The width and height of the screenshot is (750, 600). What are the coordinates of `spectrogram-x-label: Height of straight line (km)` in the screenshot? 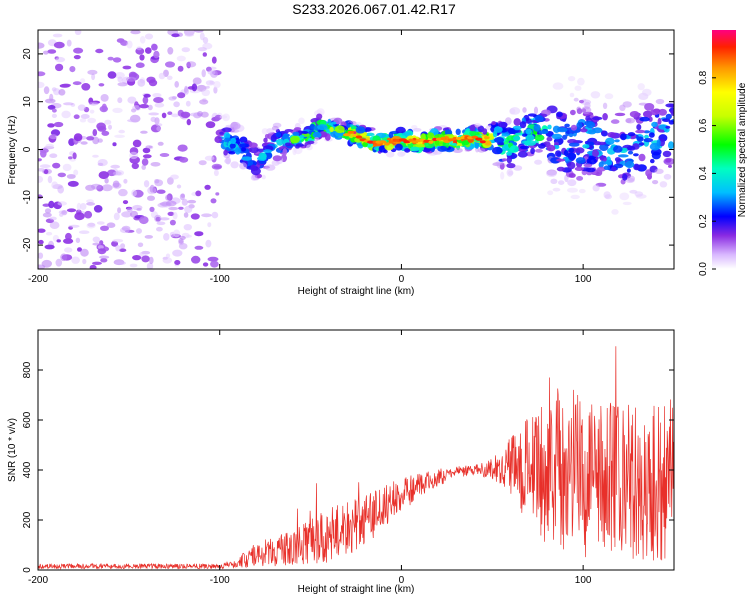 It's located at (356, 291).